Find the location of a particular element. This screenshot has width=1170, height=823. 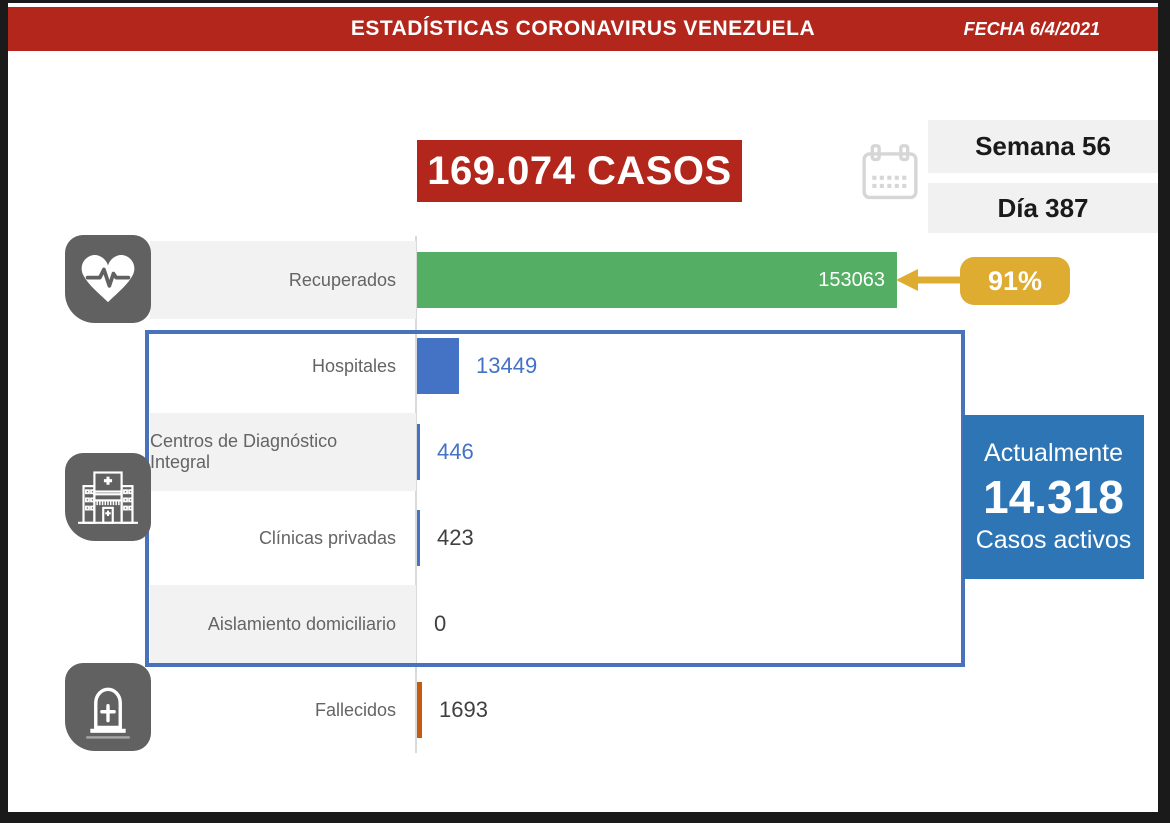

tombstone-icon is located at coordinates (108, 707).